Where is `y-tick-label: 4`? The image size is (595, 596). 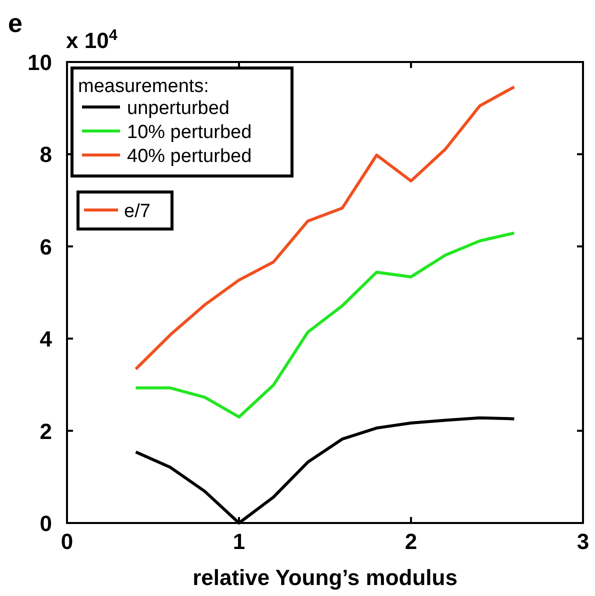
y-tick-label: 4 is located at coordinates (46, 339).